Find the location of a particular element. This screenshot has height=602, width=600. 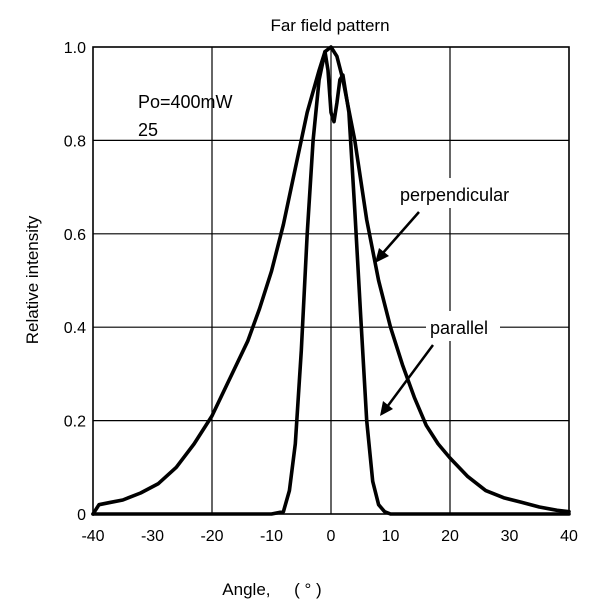

condition-power-label: Po=400mW is located at coordinates (185, 102).